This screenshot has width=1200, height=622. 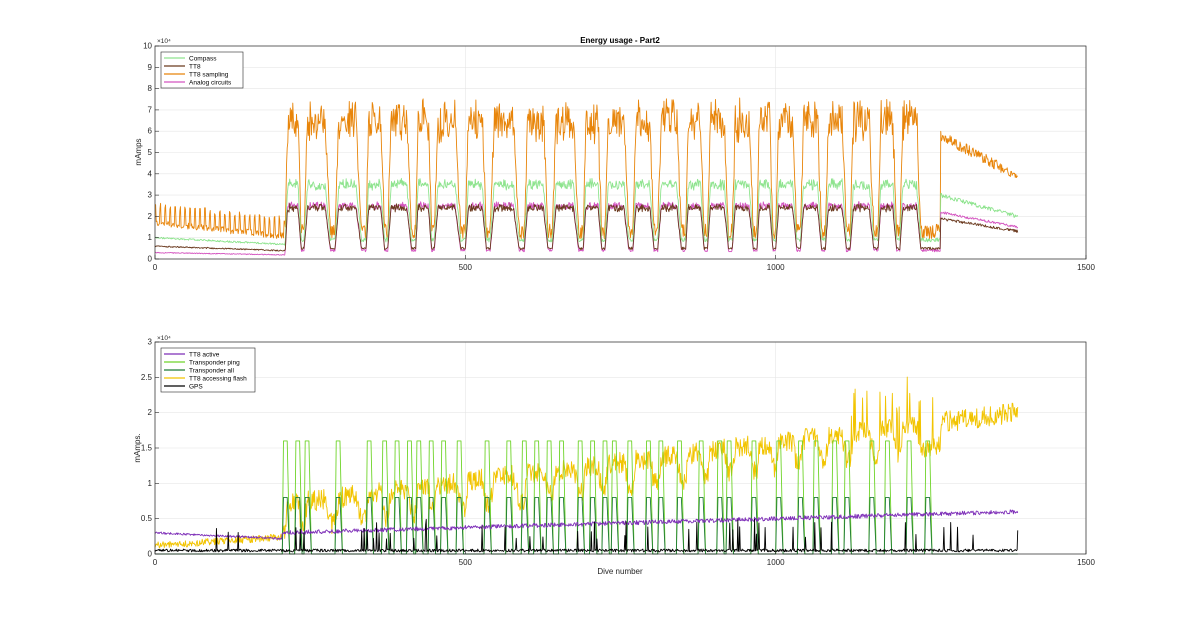 I want to click on legend-entry: TT8 sampling, so click(x=209, y=74).